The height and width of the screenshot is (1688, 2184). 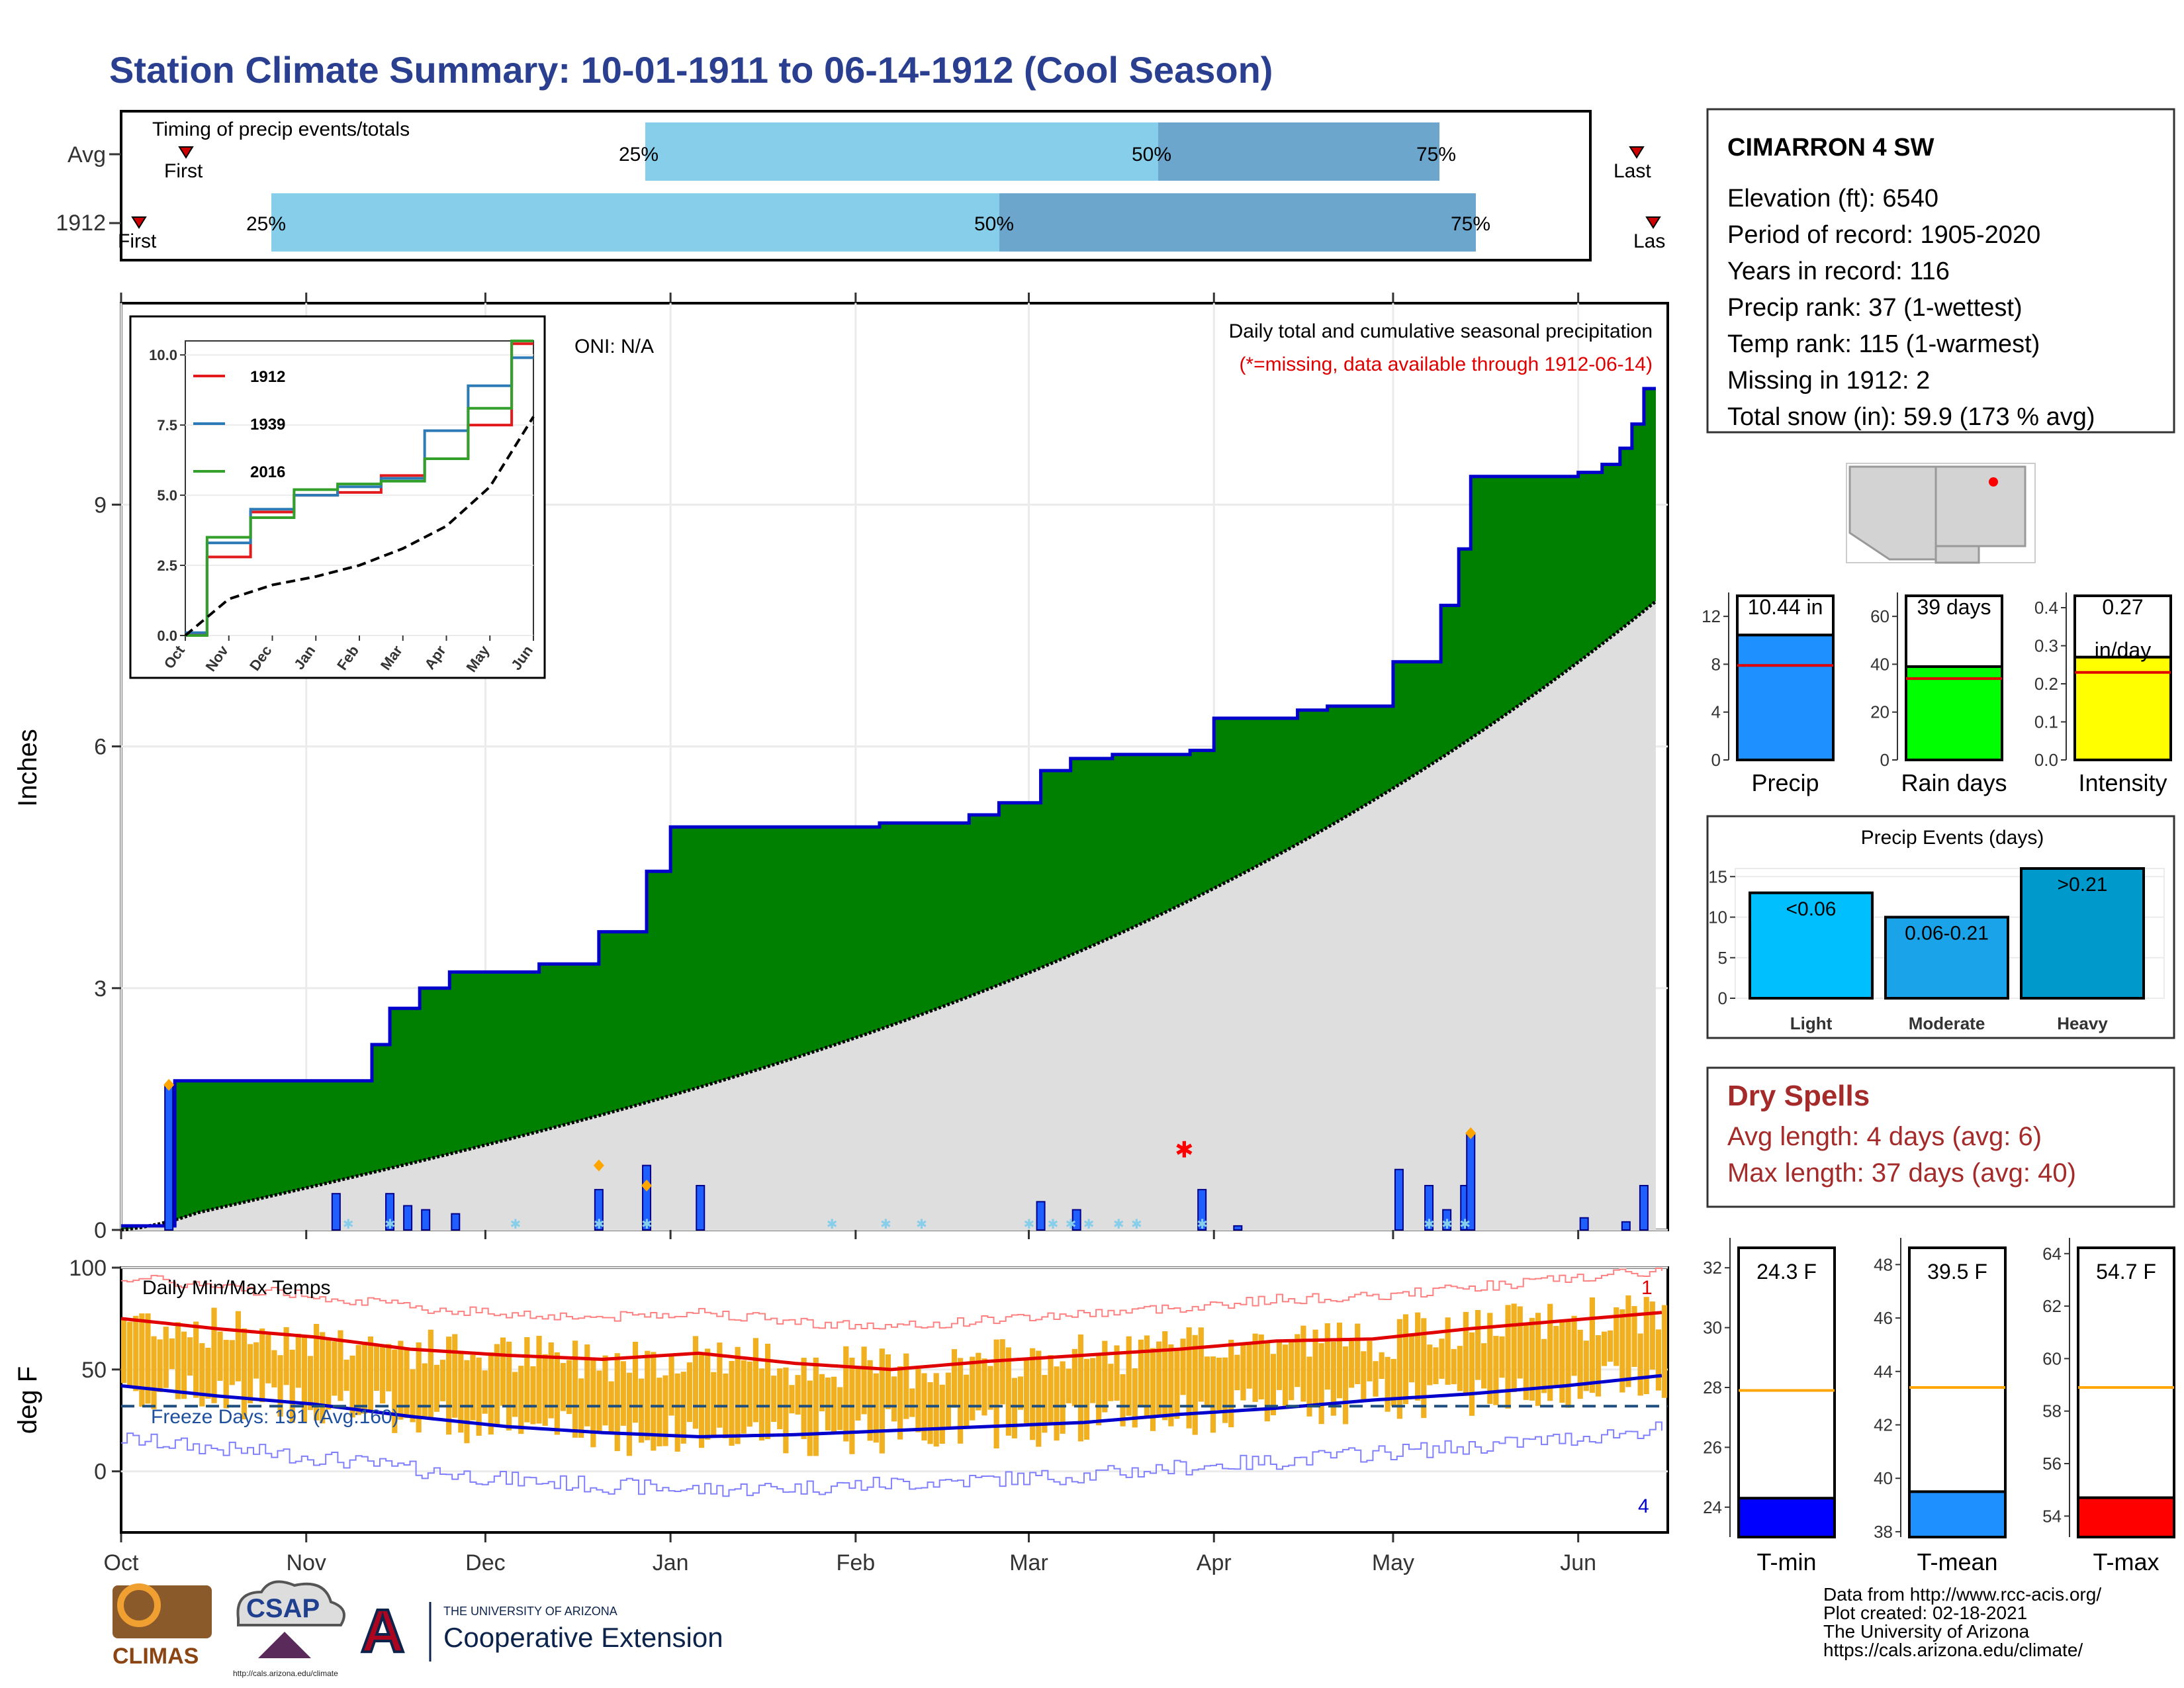 I want to click on mini-y-tick-label: 8, so click(x=1716, y=664).